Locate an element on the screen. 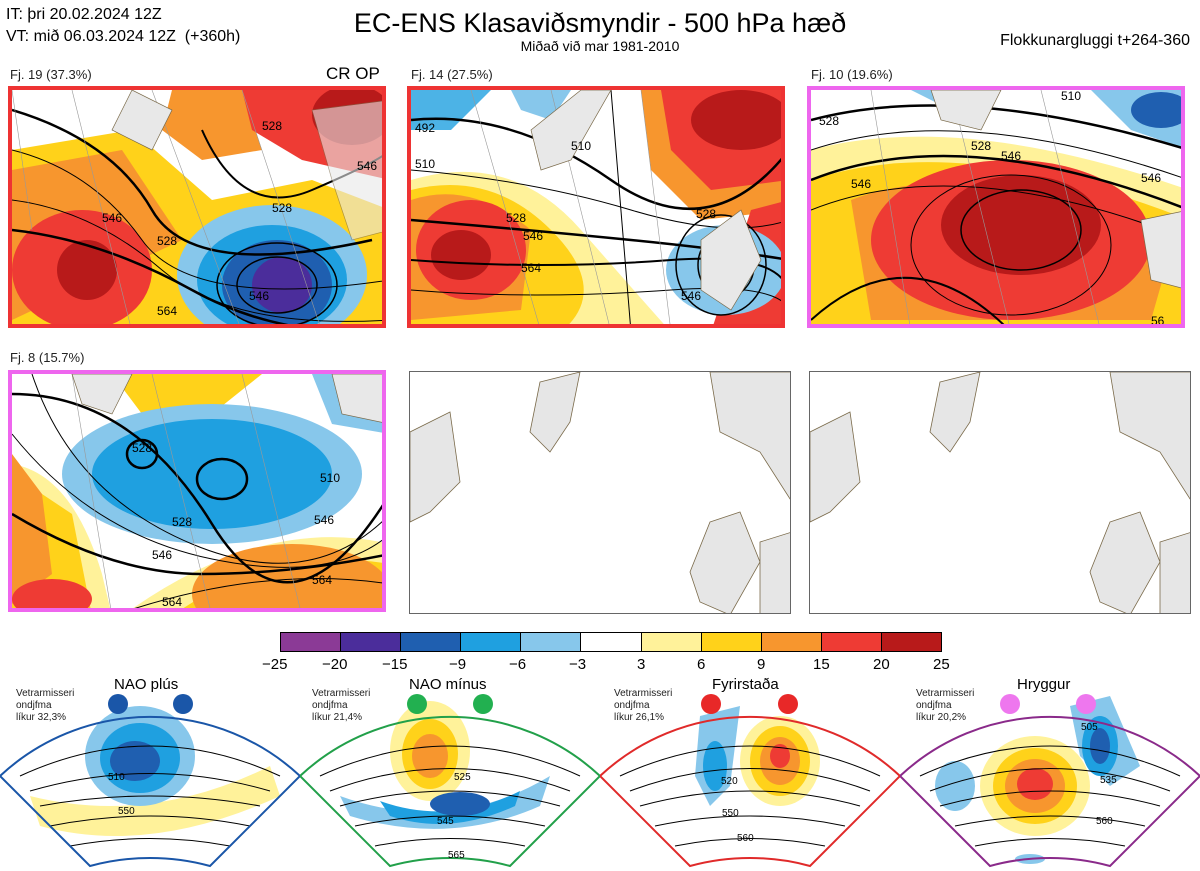  colorbar-tick: −25 is located at coordinates (275, 664).